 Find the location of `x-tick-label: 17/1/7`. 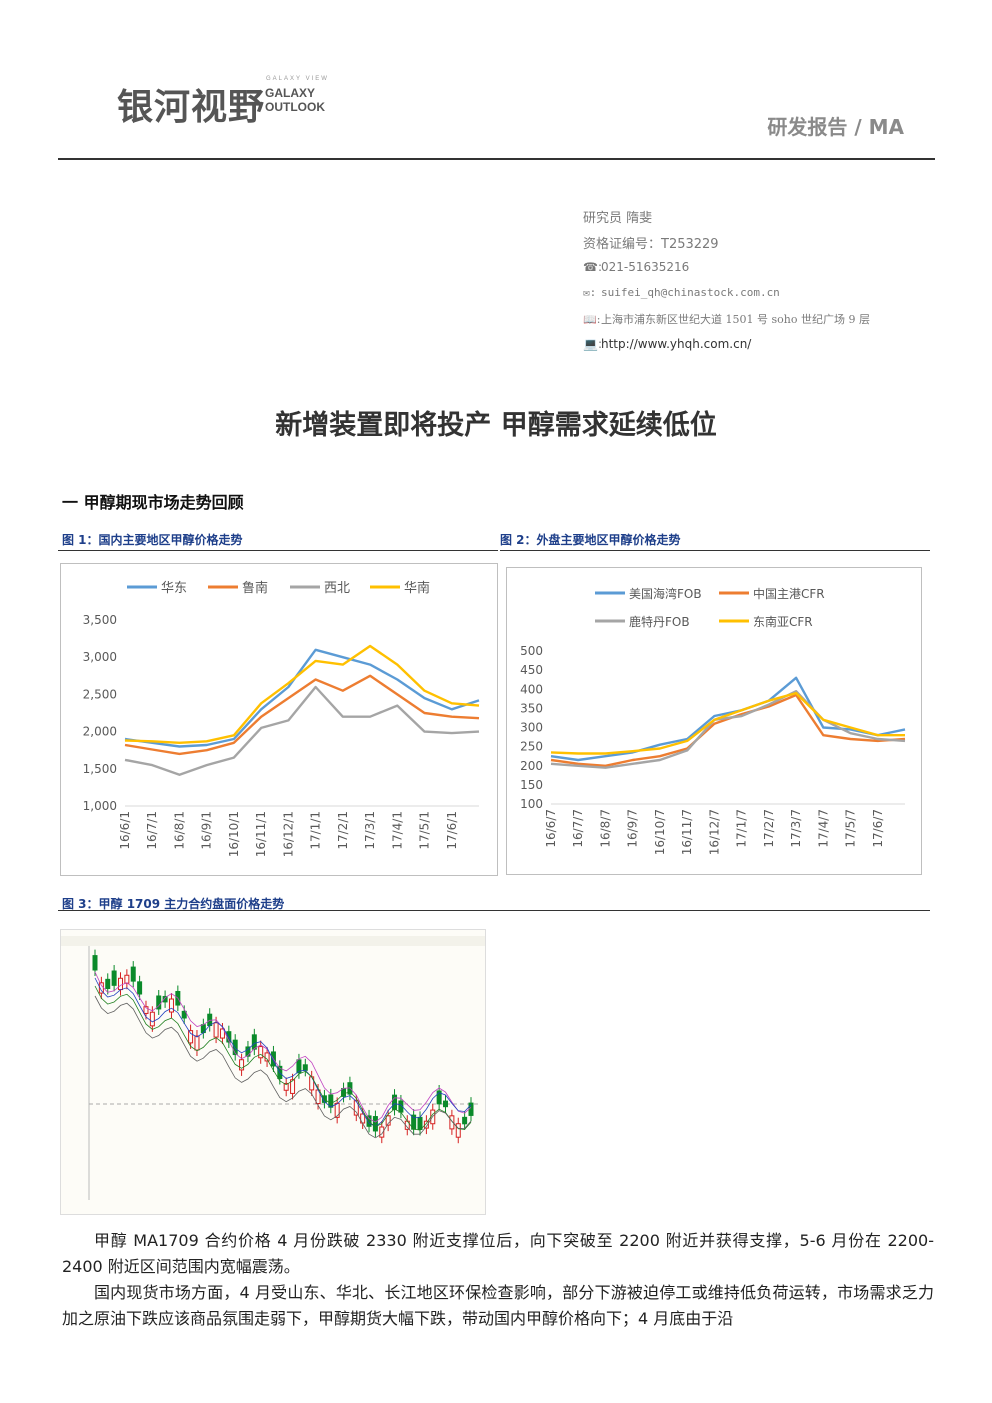

x-tick-label: 17/1/7 is located at coordinates (742, 828).